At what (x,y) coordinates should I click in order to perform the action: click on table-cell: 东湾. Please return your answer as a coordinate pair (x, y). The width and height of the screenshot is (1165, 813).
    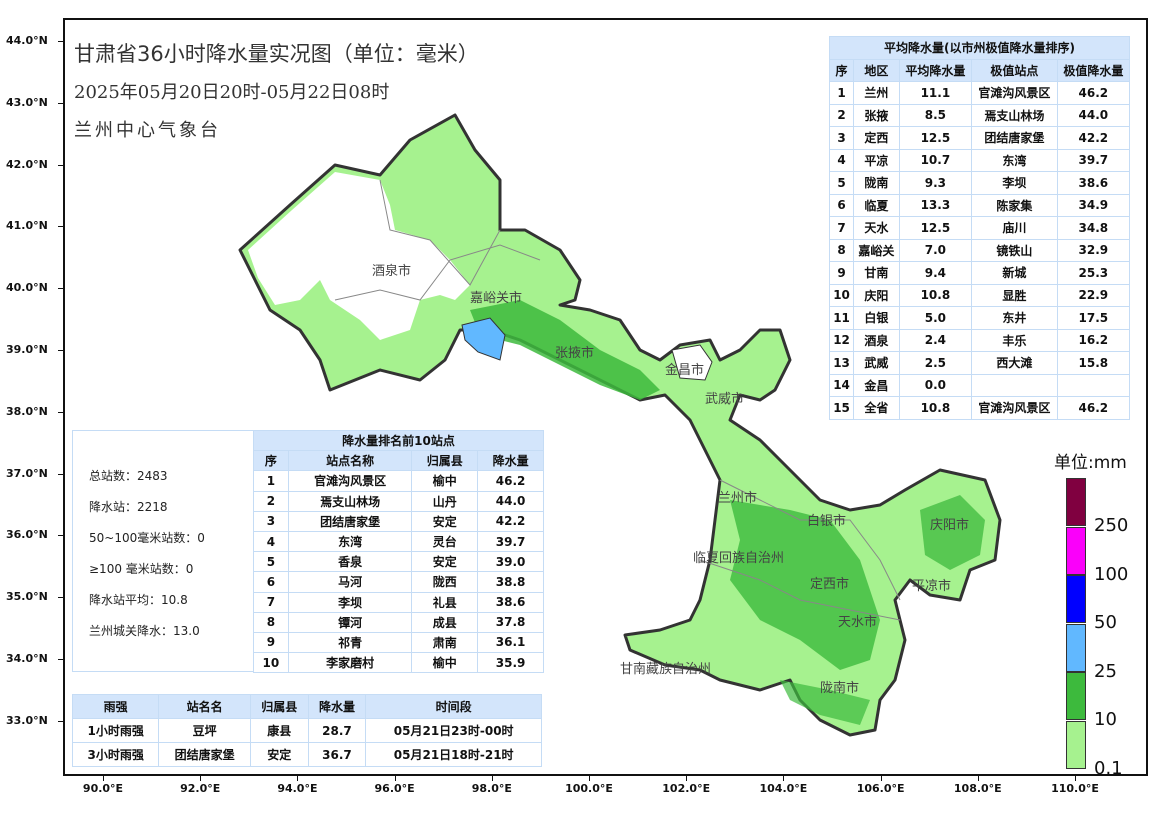
    Looking at the image, I should click on (1014, 160).